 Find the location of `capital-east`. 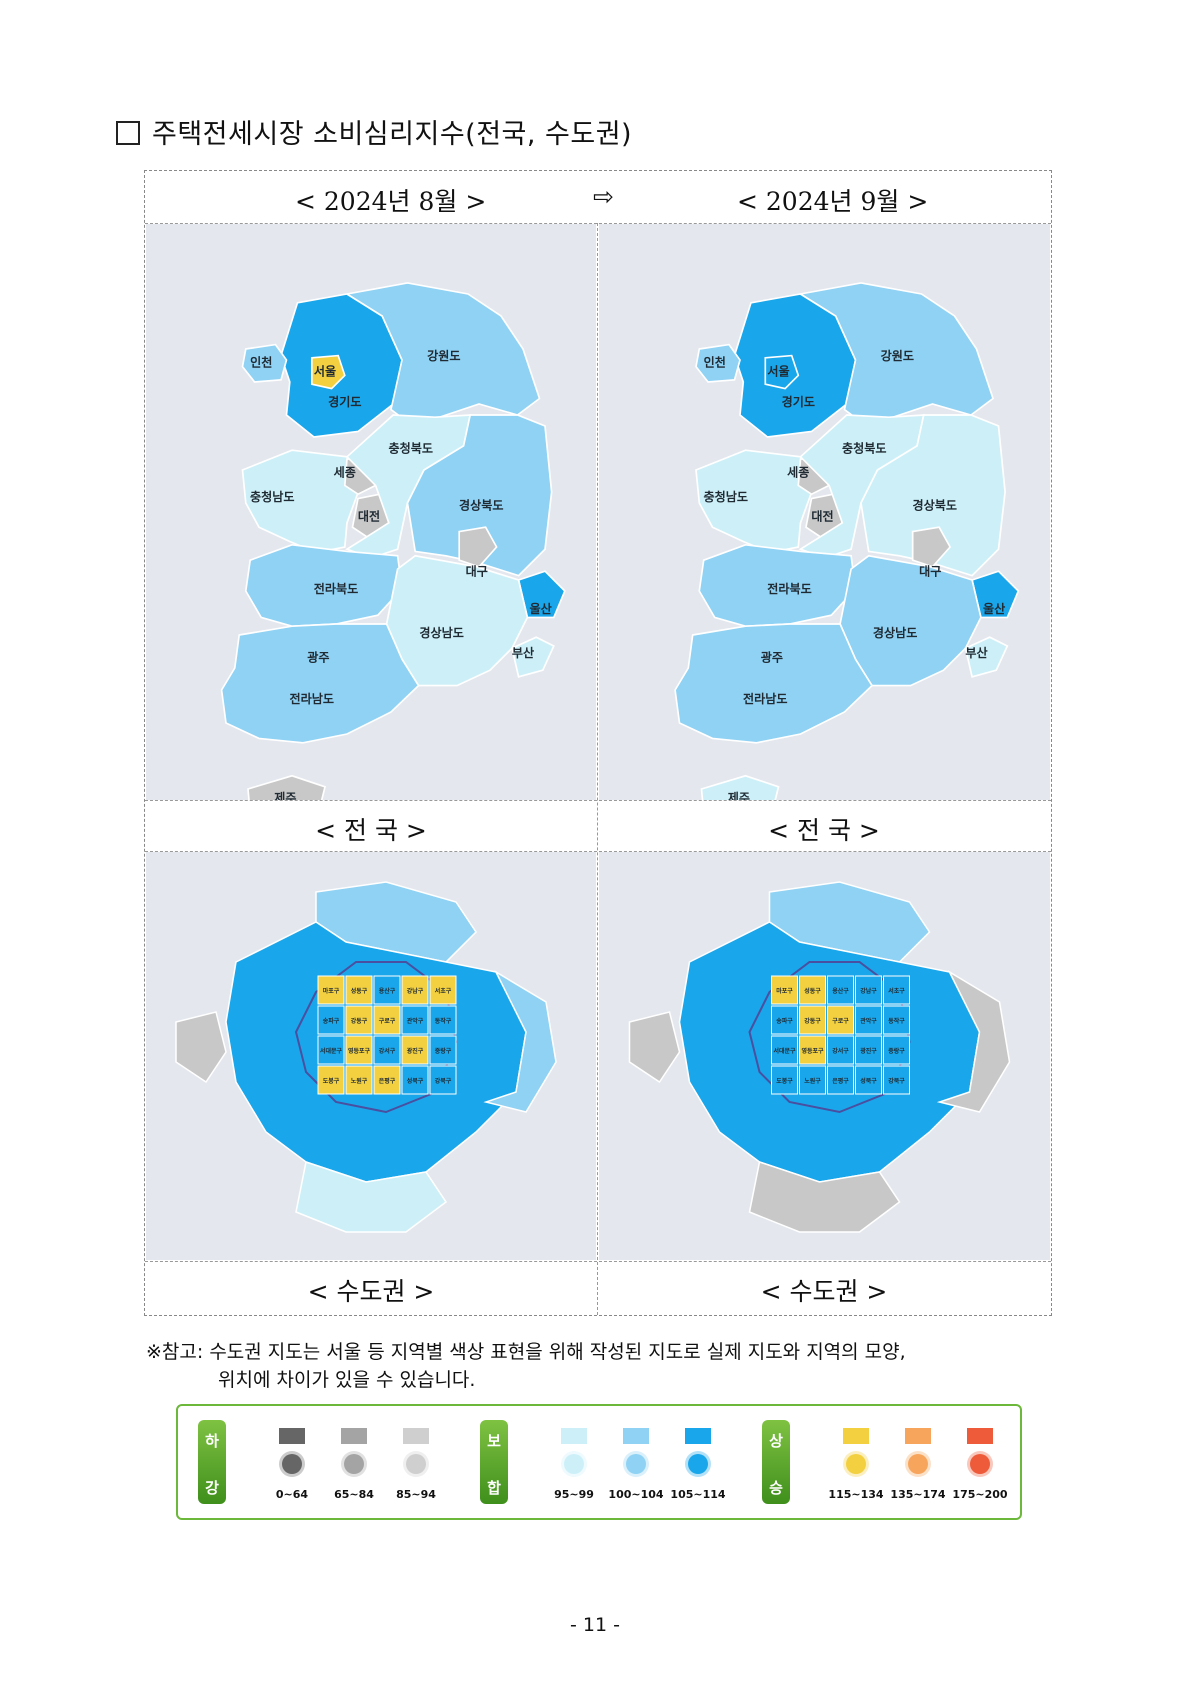

capital-east is located at coordinates (973, 1041).